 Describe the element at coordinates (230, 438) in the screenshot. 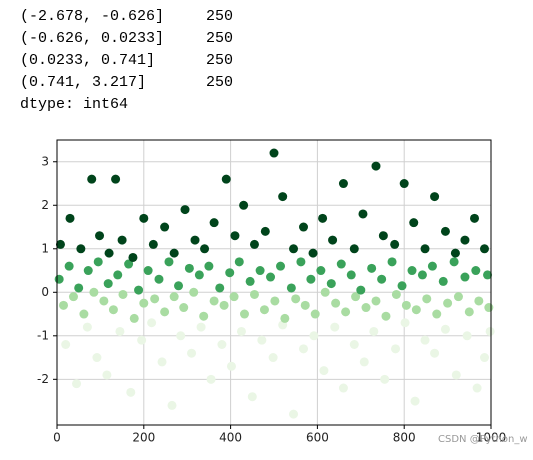

I see `x-tick-label: 400` at that location.